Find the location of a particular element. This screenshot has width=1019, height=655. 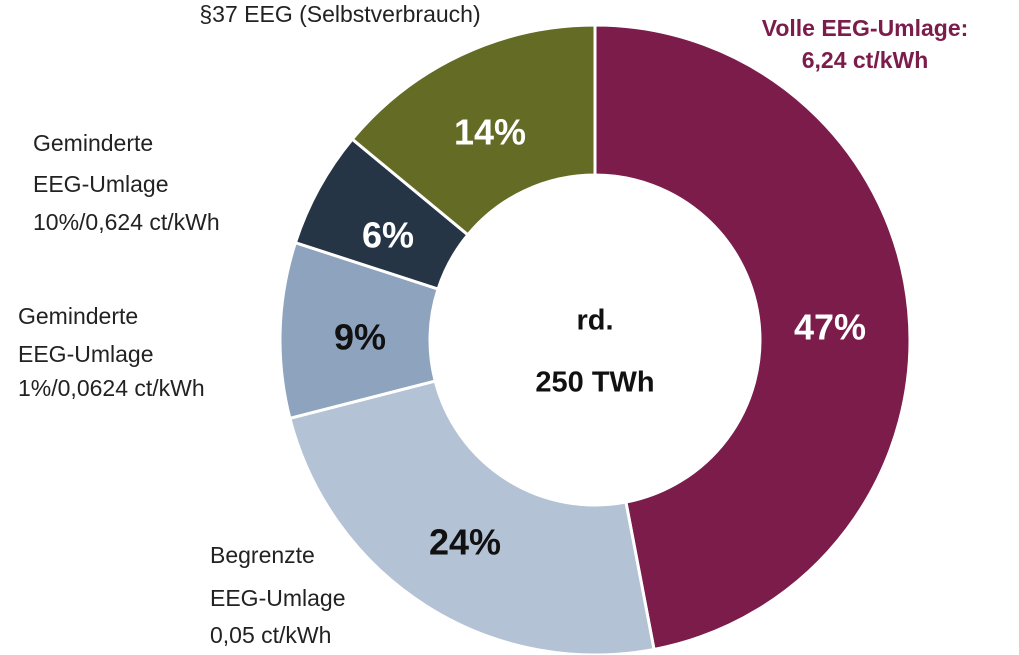

donut-slice is located at coordinates (473, 130).